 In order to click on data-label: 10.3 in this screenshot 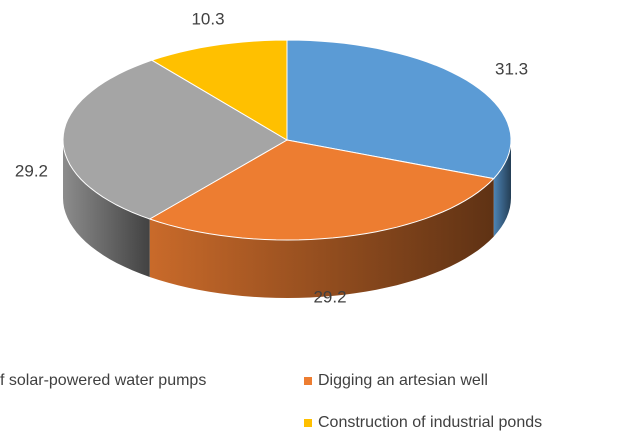, I will do `click(207, 18)`.